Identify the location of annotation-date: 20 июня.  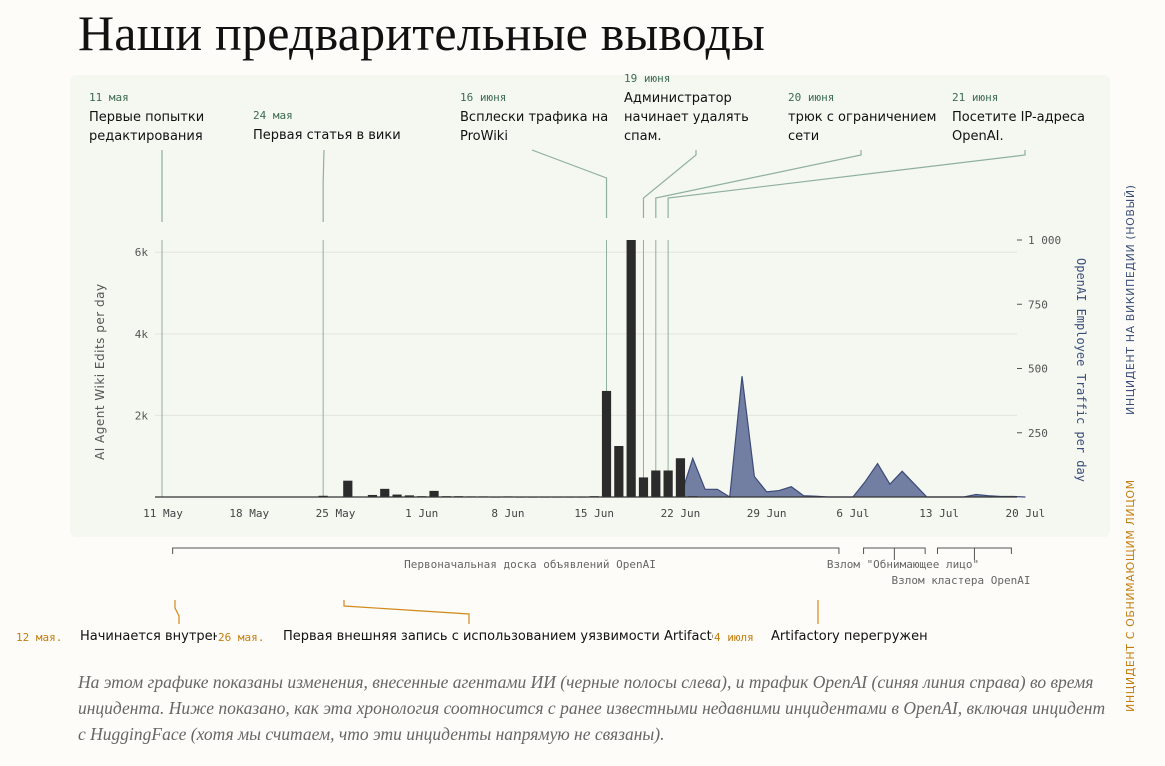
(811, 97).